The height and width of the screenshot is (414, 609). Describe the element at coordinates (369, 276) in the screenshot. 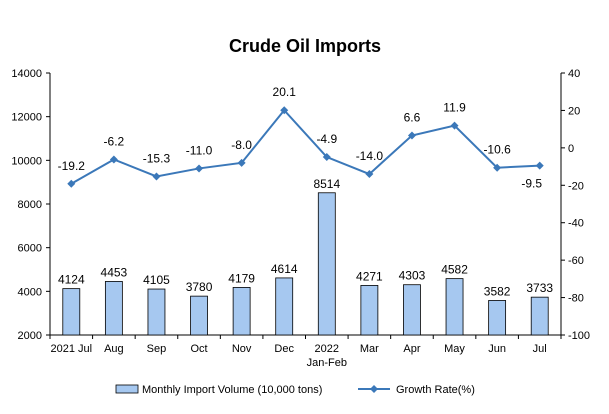

I see `bar-value-label: 4271` at that location.